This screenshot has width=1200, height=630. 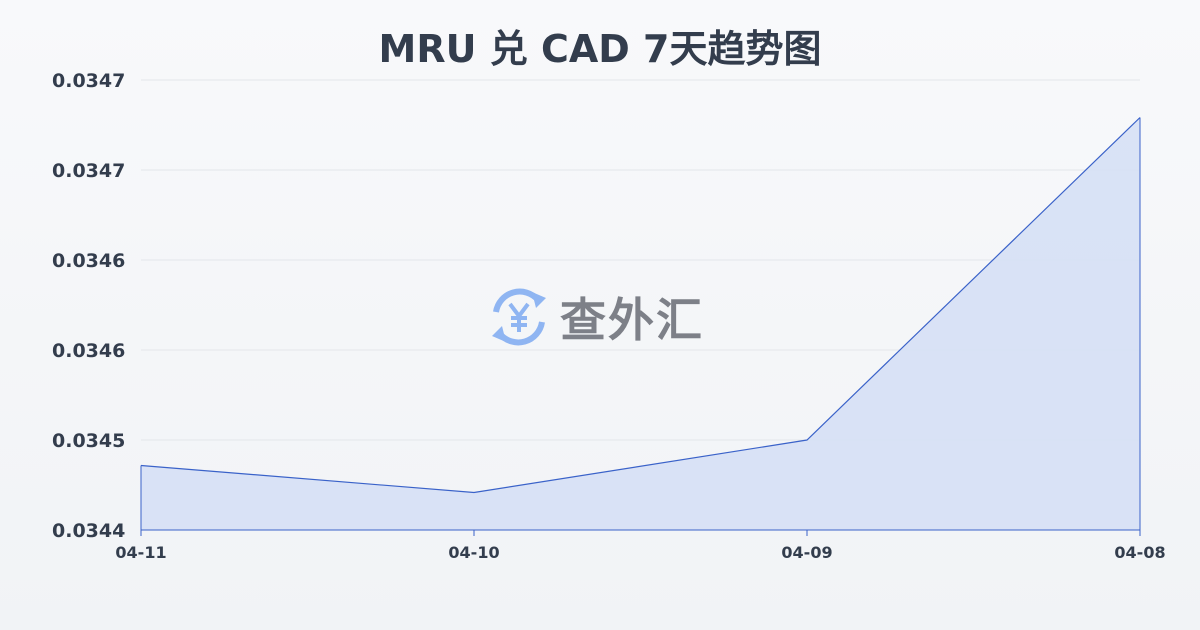 I want to click on x-tick-label: 04-11, so click(x=140, y=552).